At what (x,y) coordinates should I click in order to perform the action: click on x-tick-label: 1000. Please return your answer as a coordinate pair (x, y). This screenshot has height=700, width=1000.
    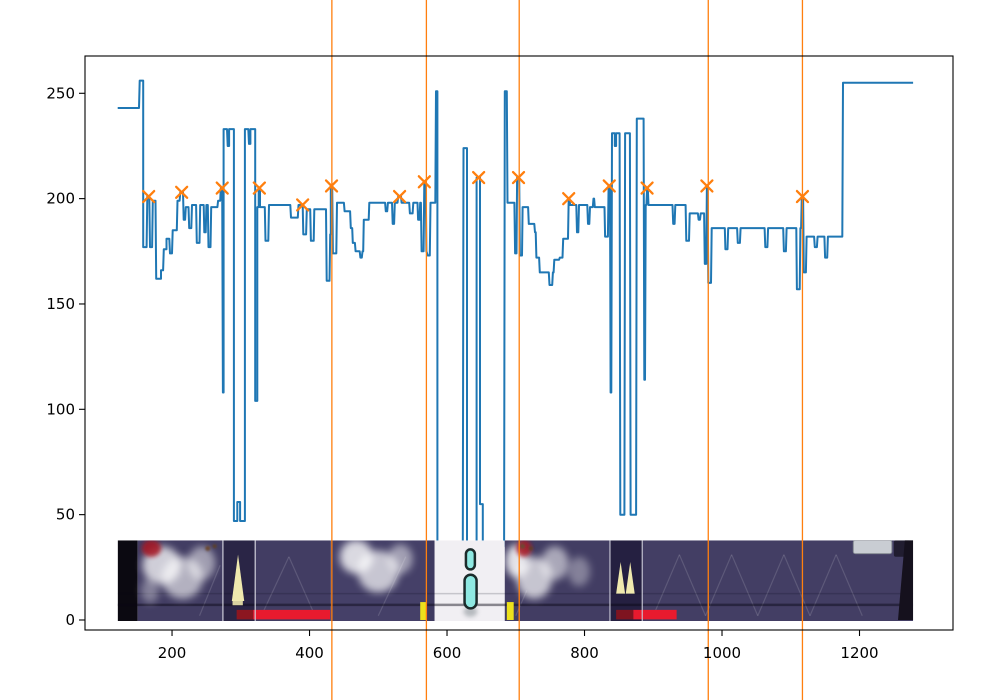
    Looking at the image, I should click on (722, 653).